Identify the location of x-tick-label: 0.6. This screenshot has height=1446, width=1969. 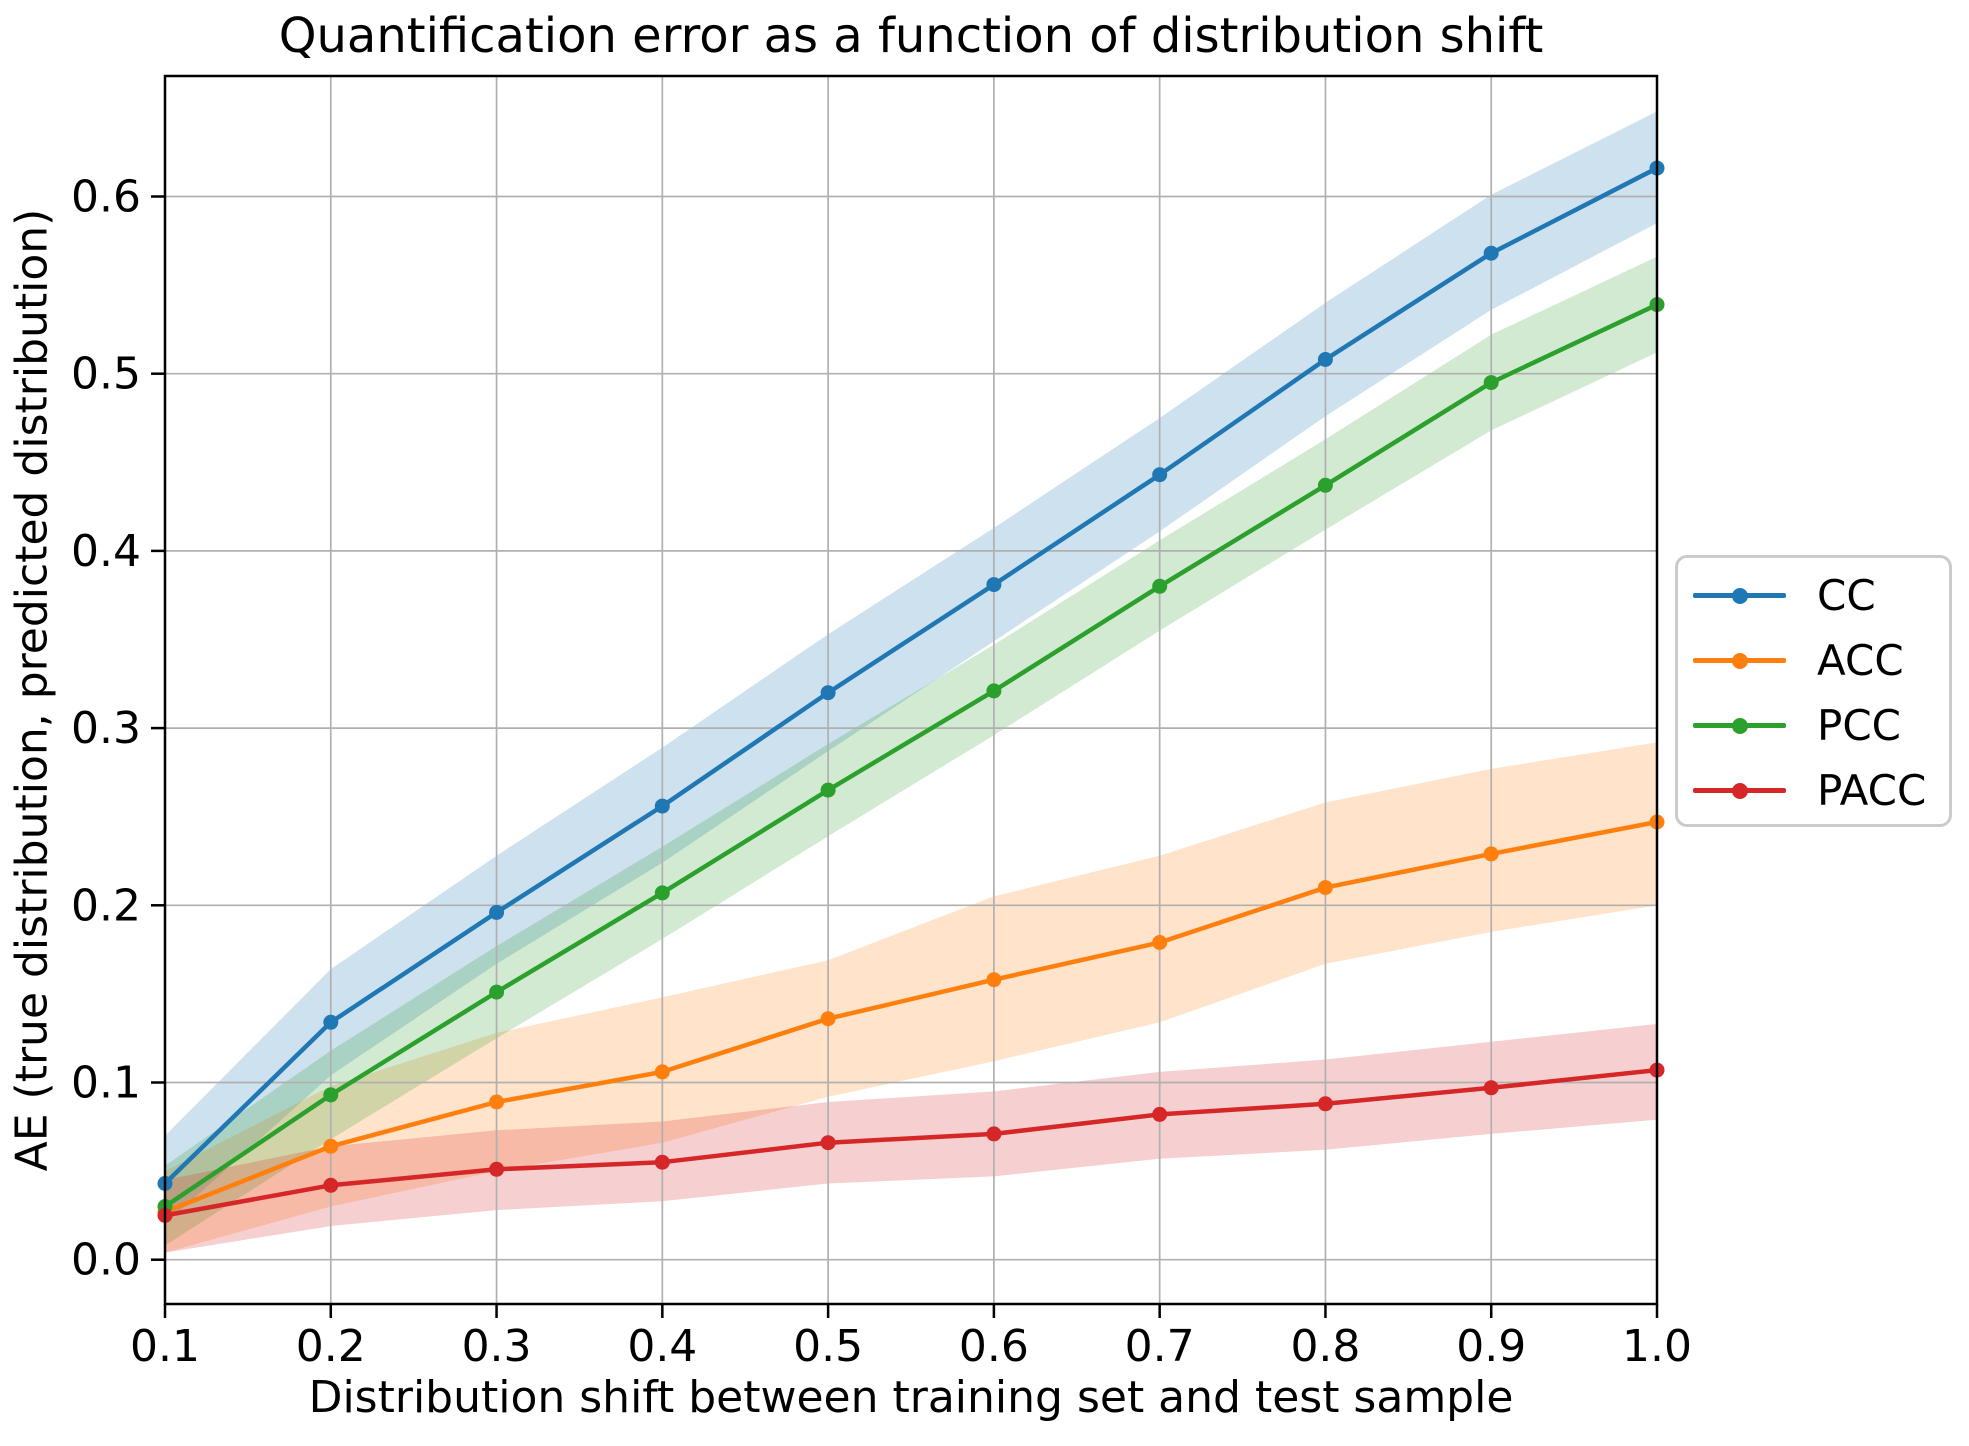
(994, 1346).